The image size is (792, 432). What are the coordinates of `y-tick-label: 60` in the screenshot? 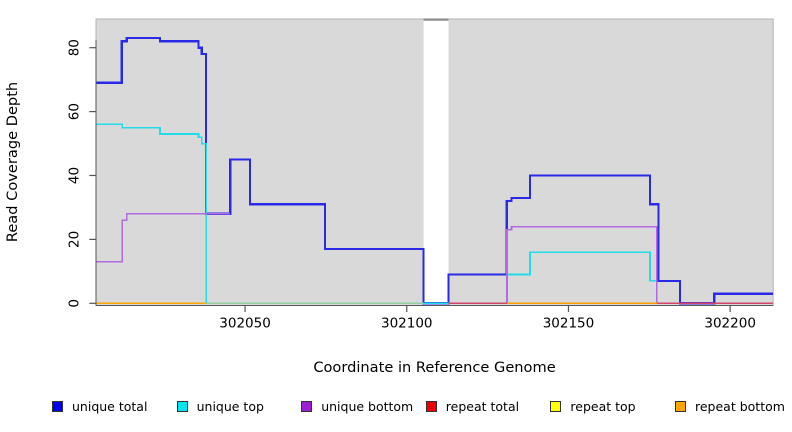 It's located at (74, 111).